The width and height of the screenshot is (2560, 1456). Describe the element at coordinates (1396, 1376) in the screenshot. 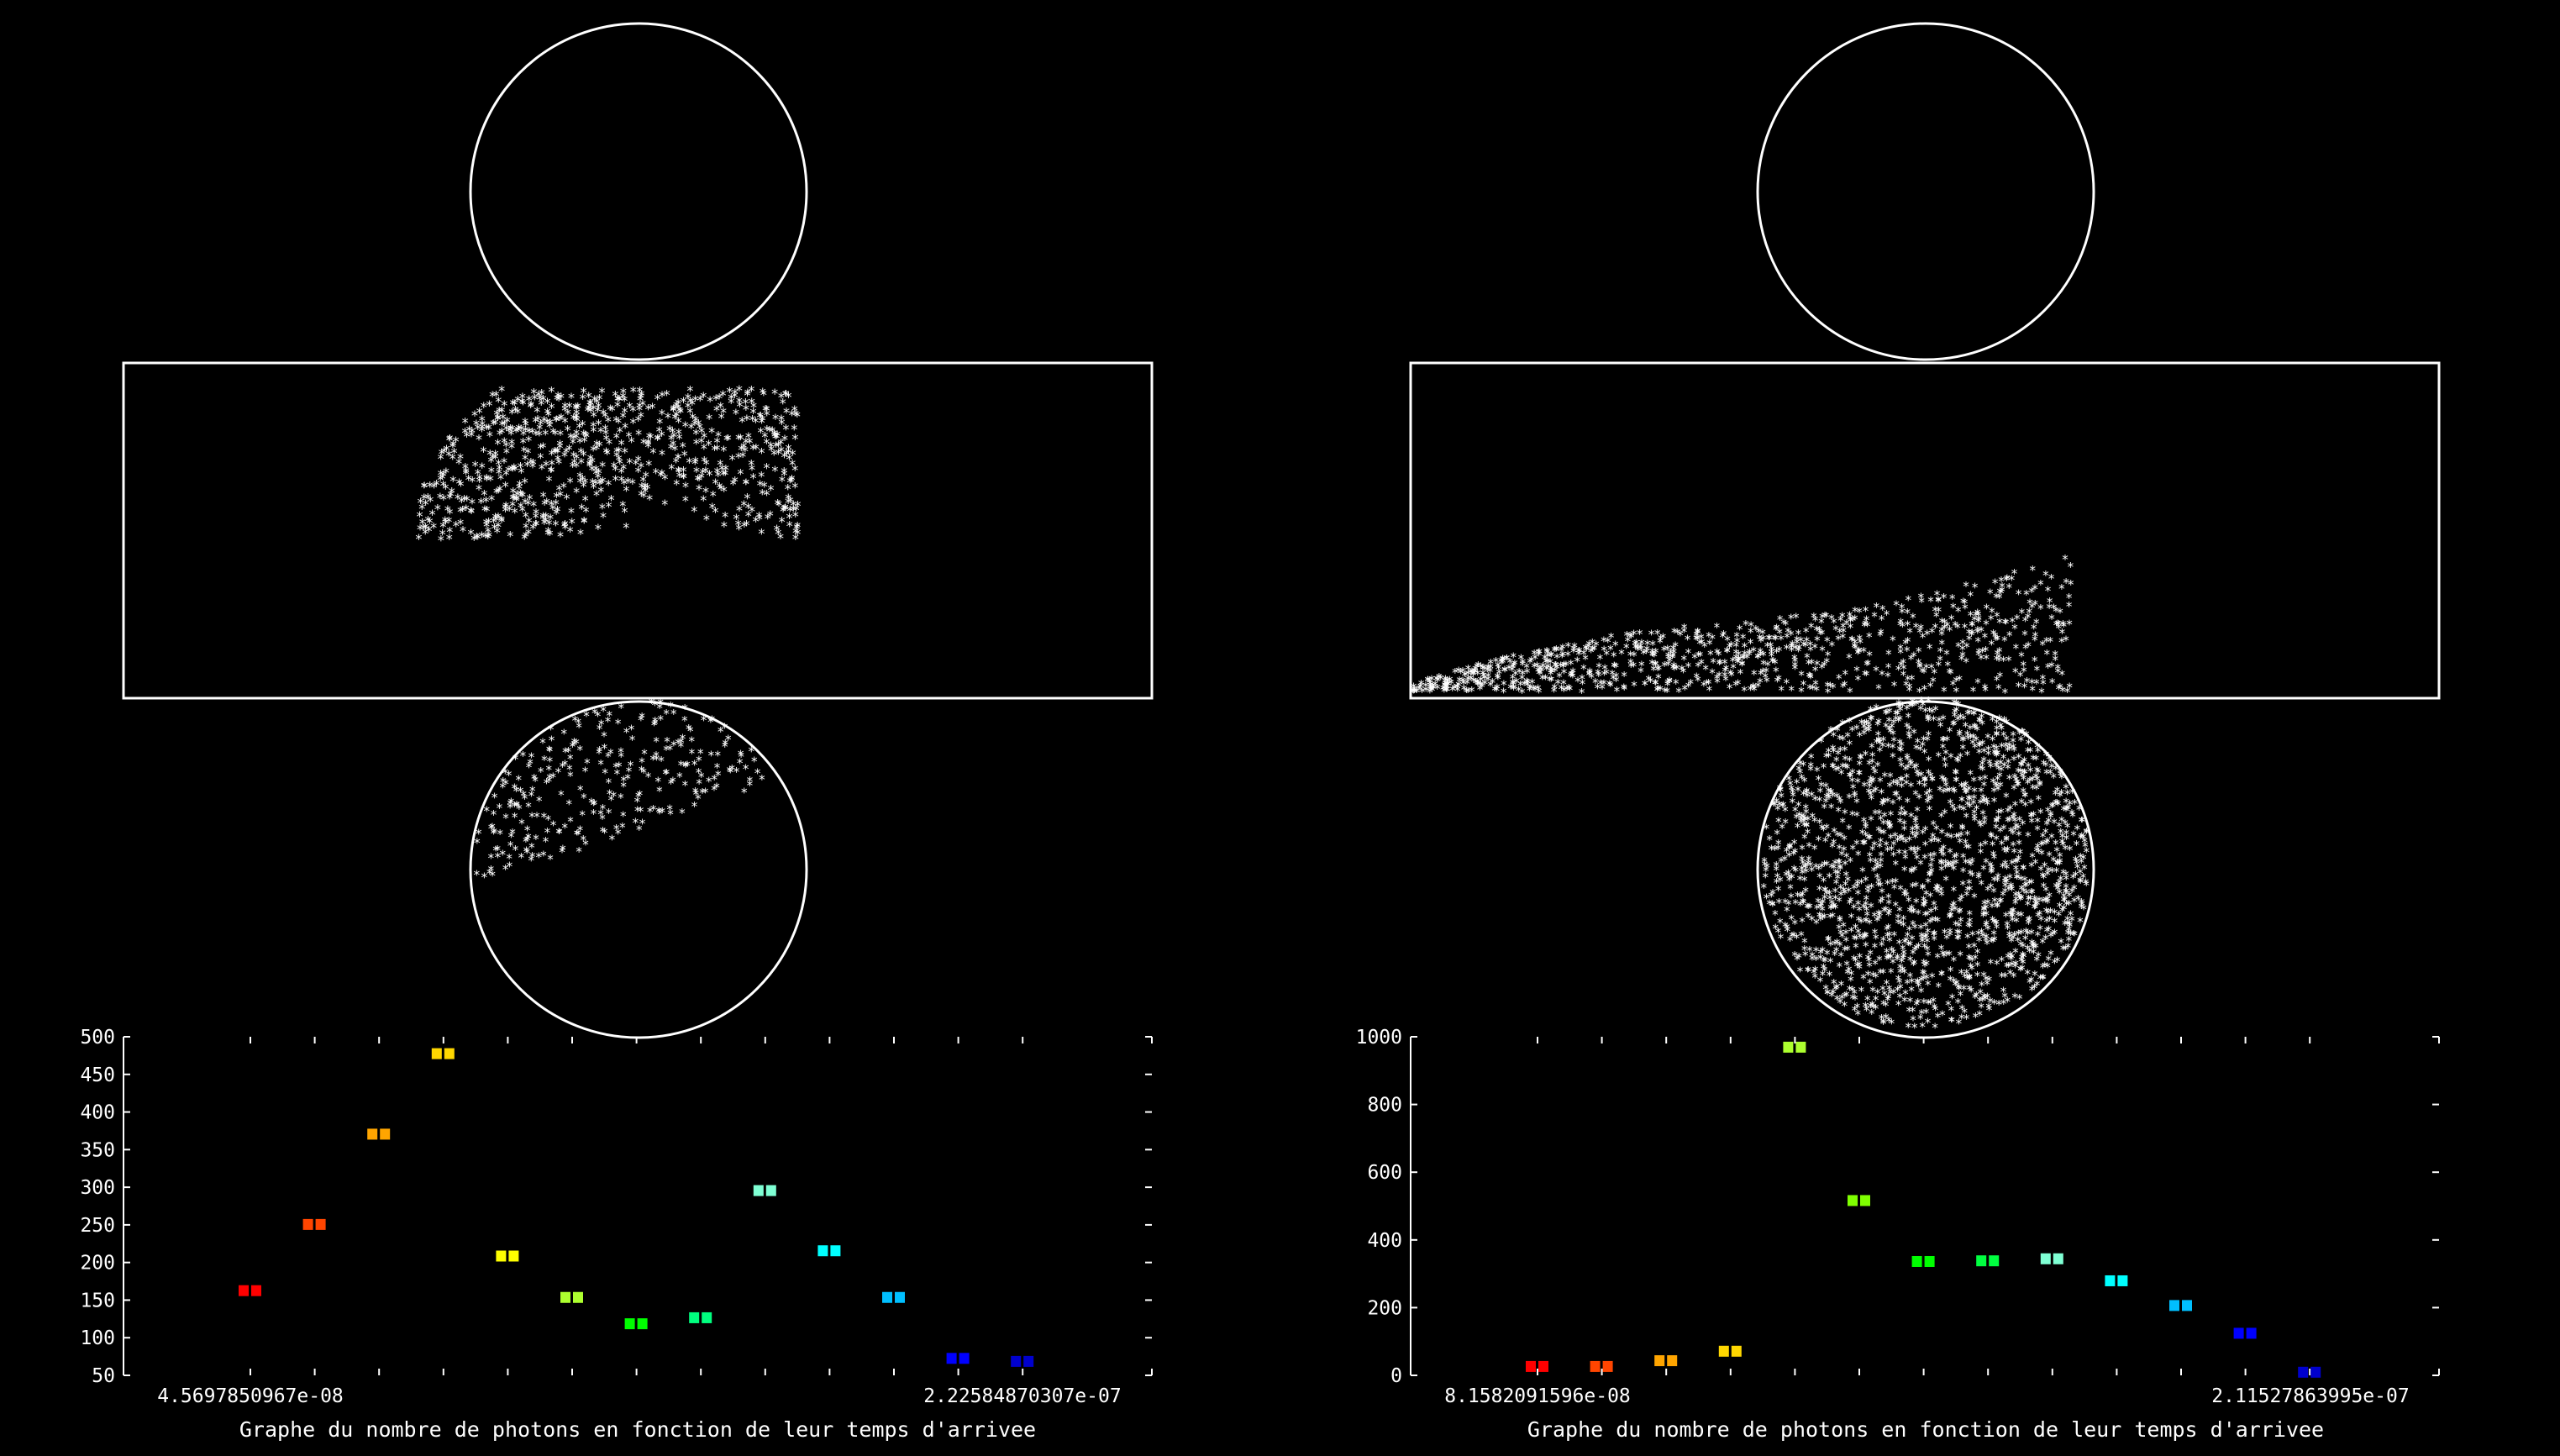

I see `y-tick-label: 0` at that location.